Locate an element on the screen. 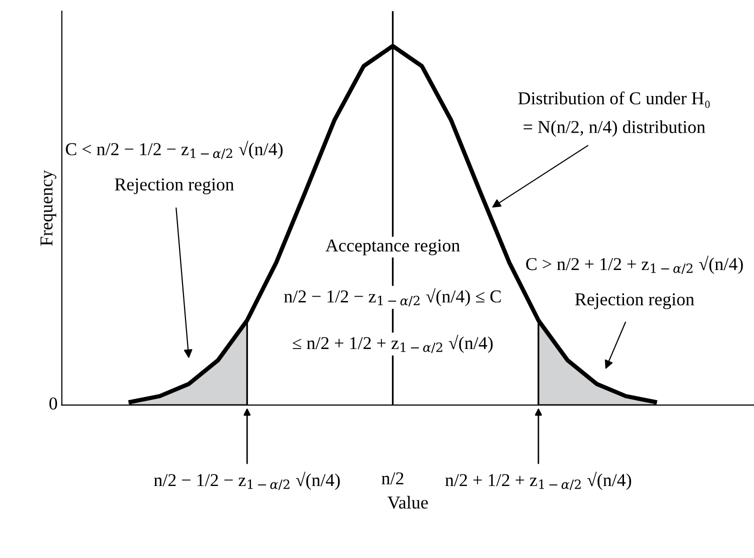 This screenshot has height=558, width=754. x-tick-label: n/2 is located at coordinates (393, 478).